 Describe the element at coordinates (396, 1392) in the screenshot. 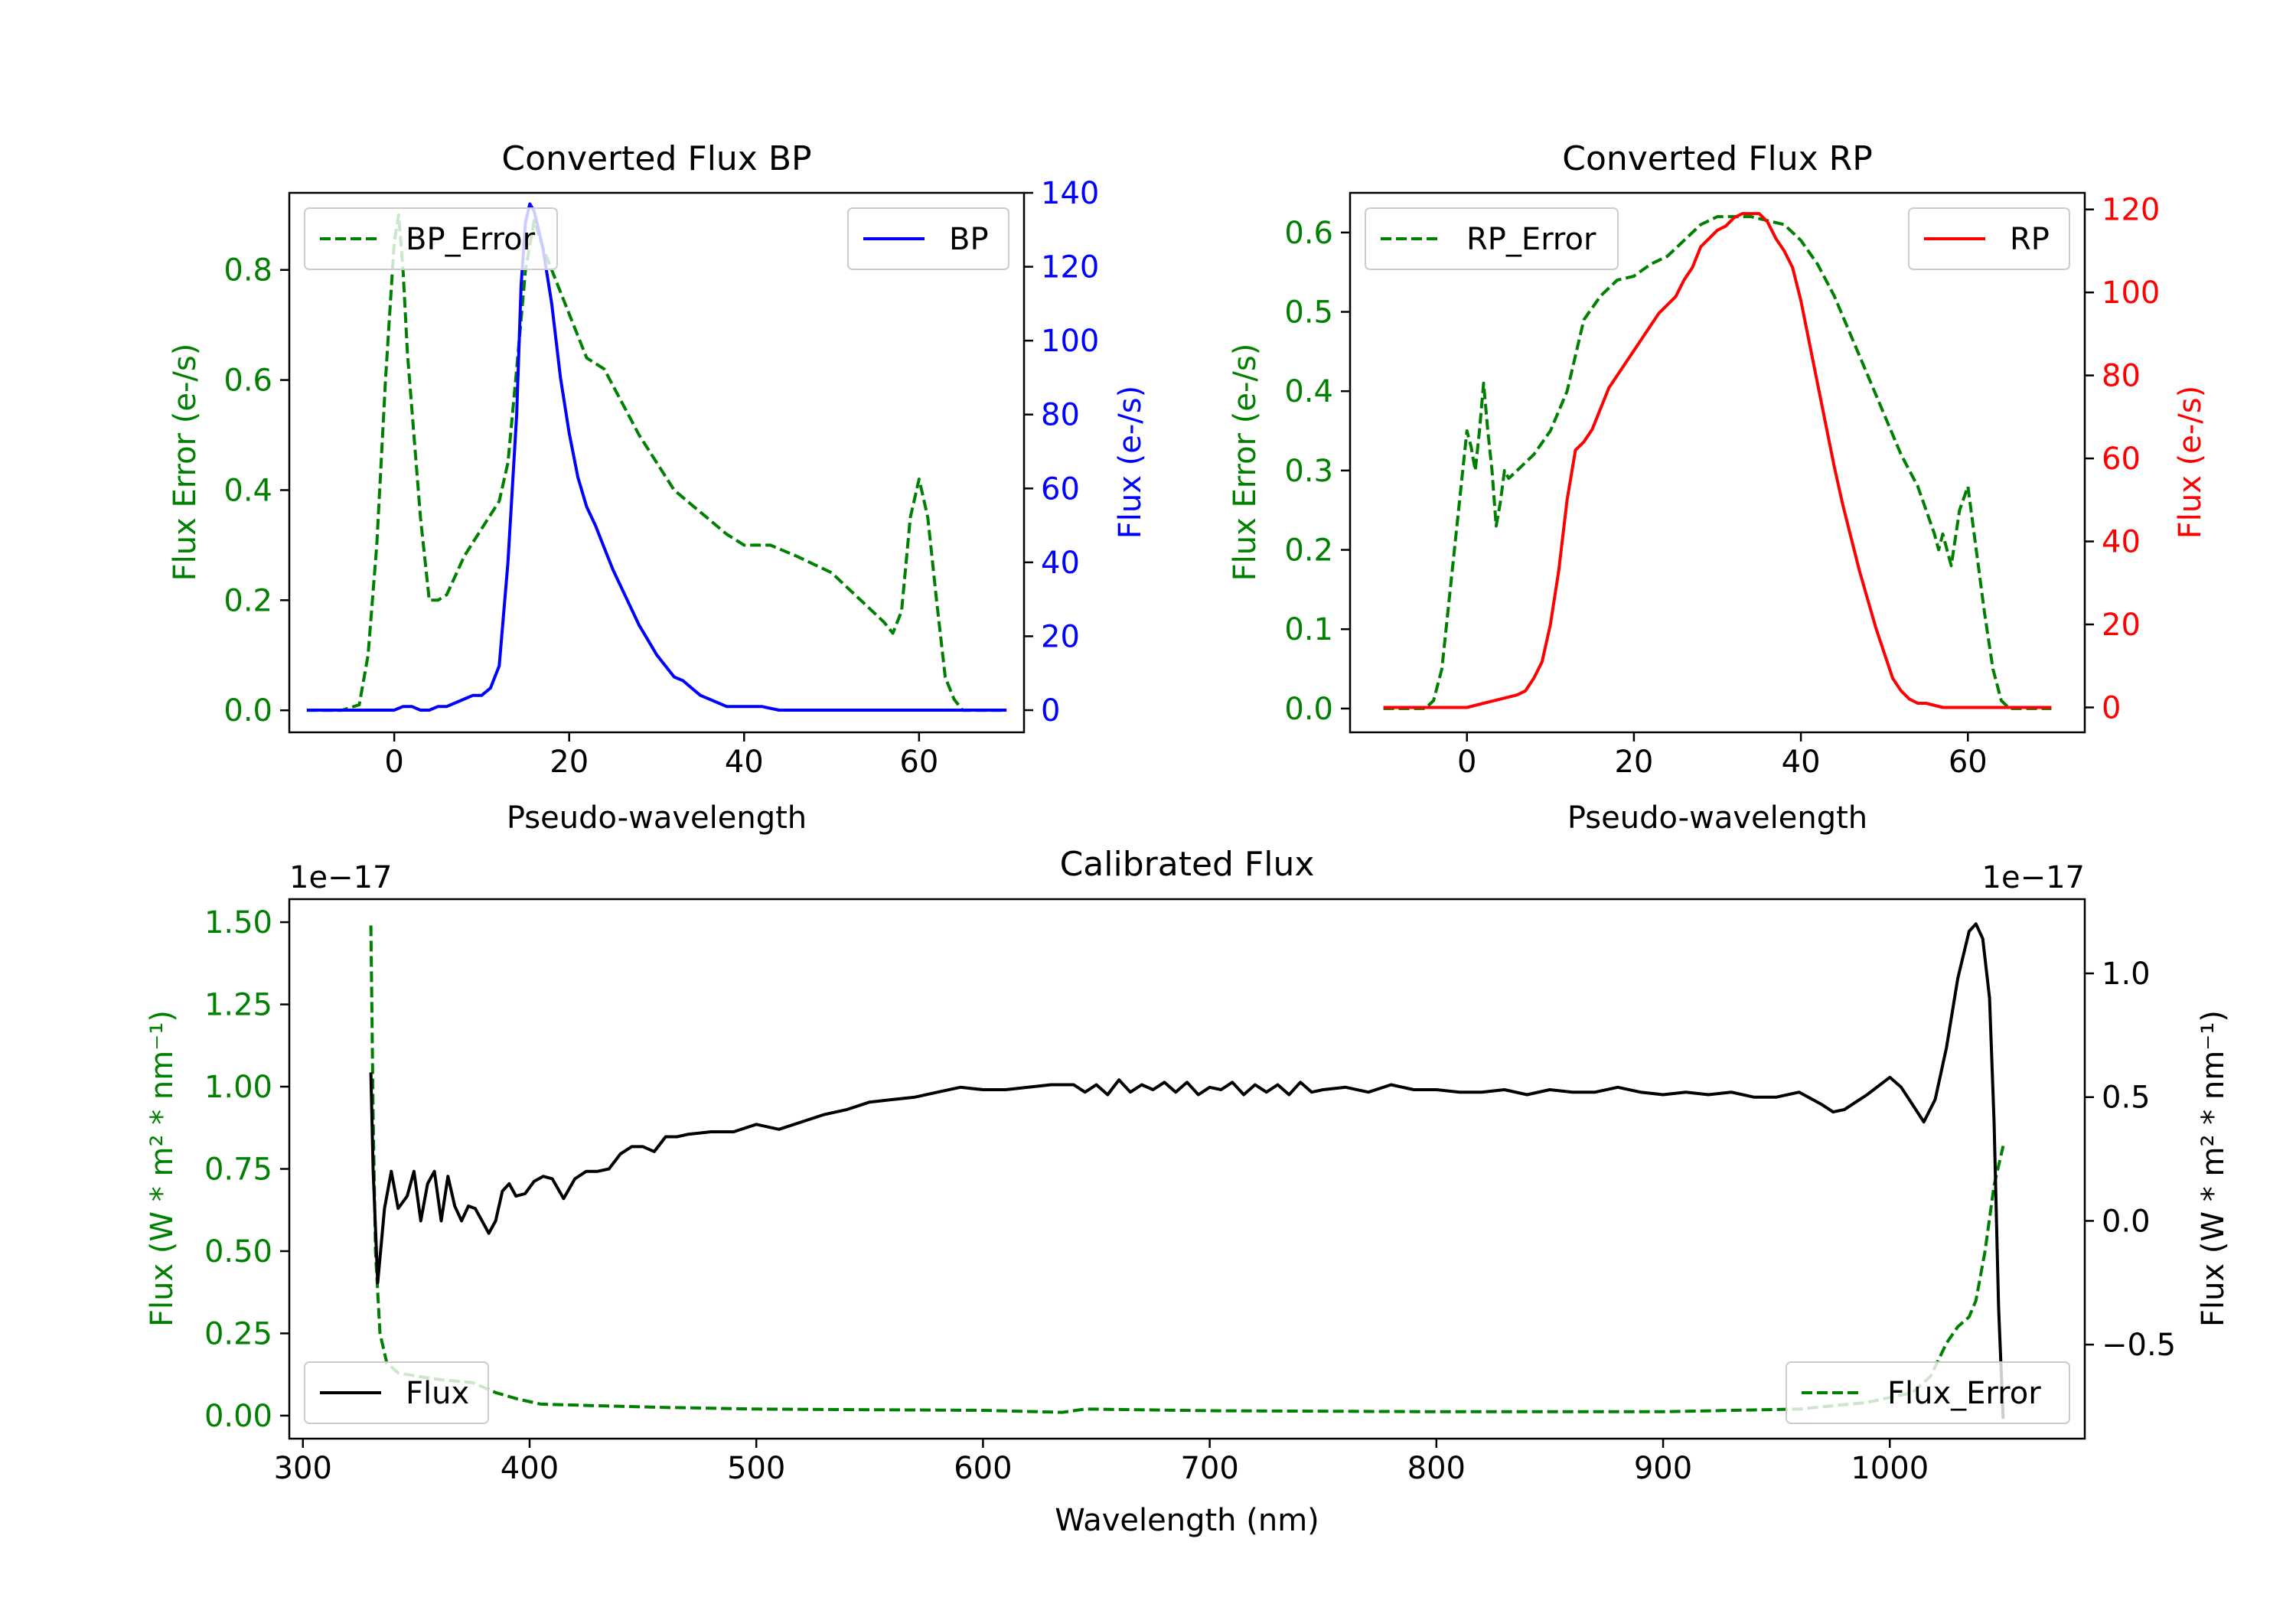

I see `cal-legend-left: Flux` at that location.